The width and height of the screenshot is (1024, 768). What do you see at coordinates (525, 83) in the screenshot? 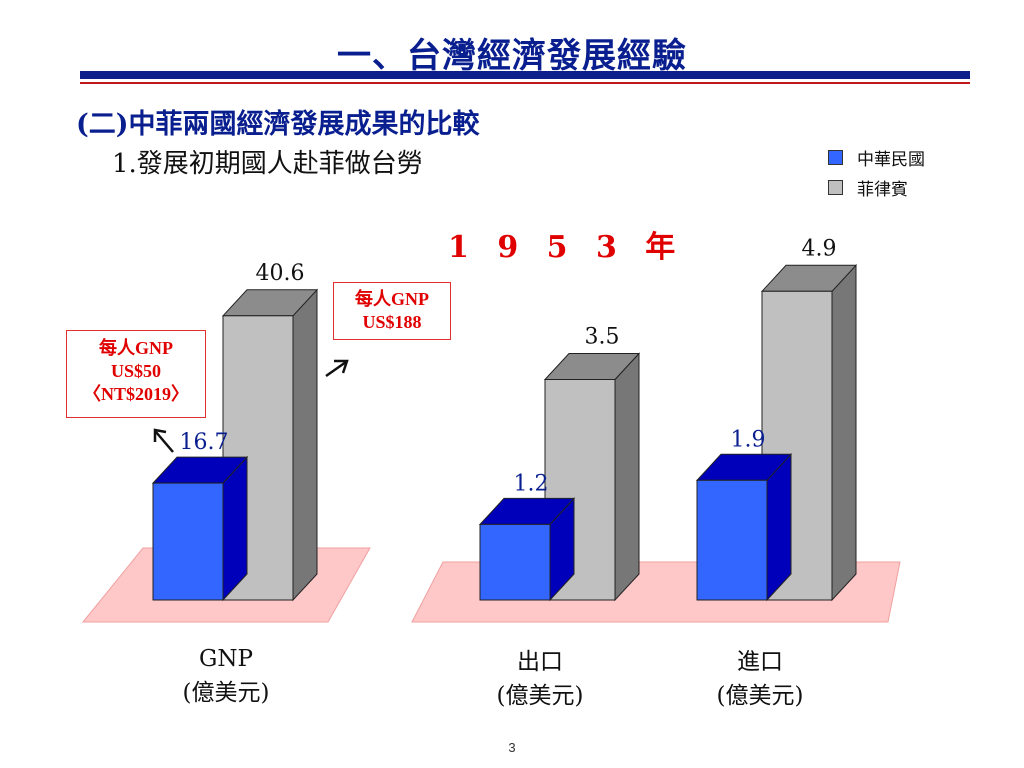
I see `title-rule-red` at bounding box center [525, 83].